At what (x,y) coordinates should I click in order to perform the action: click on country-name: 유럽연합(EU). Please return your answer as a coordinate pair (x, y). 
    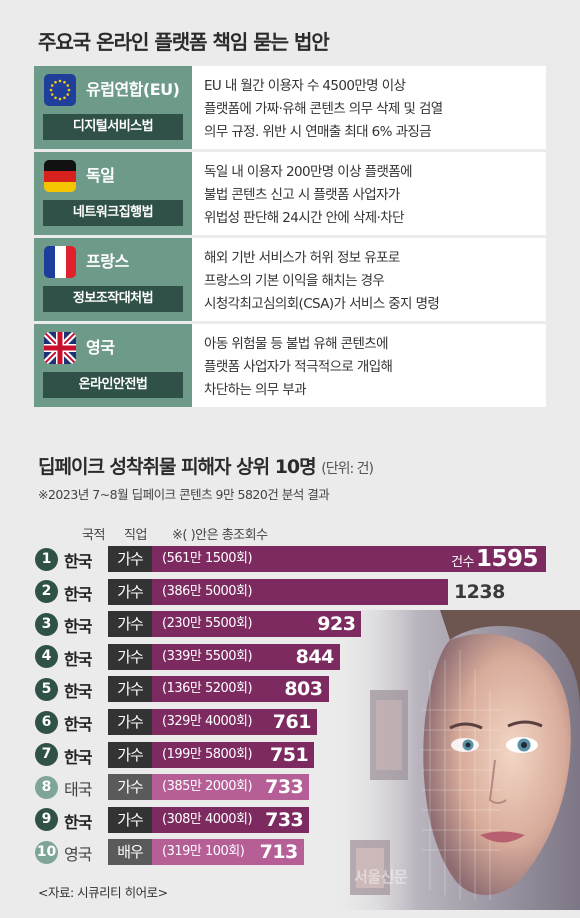
    Looking at the image, I should click on (133, 89).